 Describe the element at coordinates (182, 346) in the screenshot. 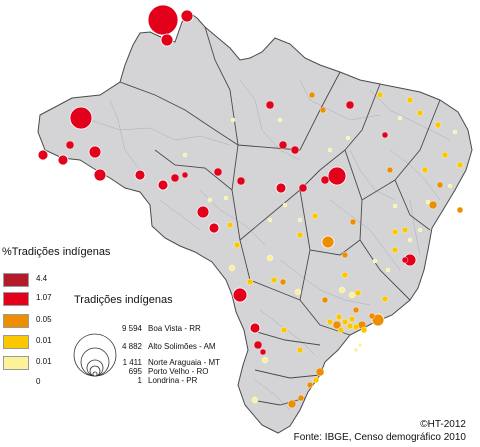

I see `size-legend-place: Alto Solimões - AM` at that location.